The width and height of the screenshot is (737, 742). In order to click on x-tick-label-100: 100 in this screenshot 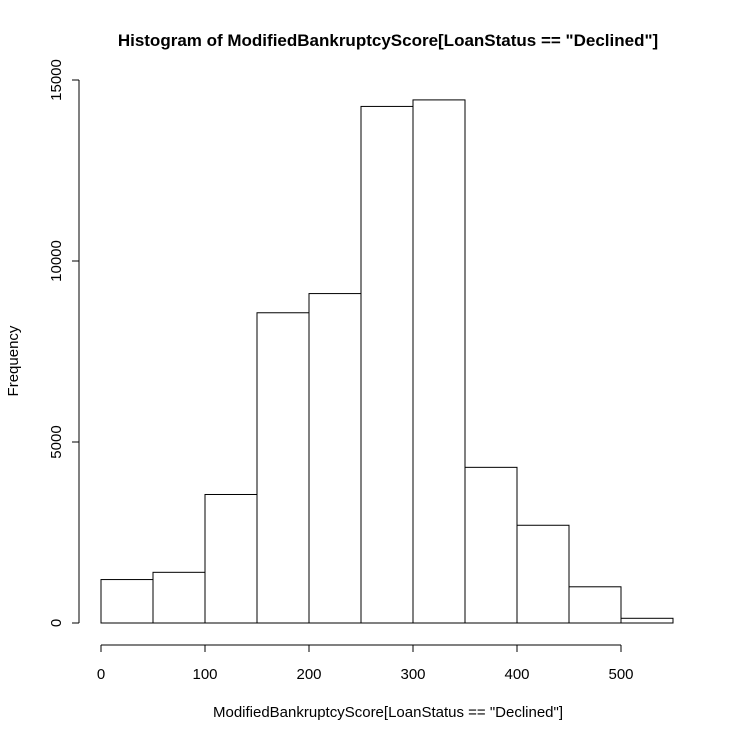, I will do `click(204, 674)`.